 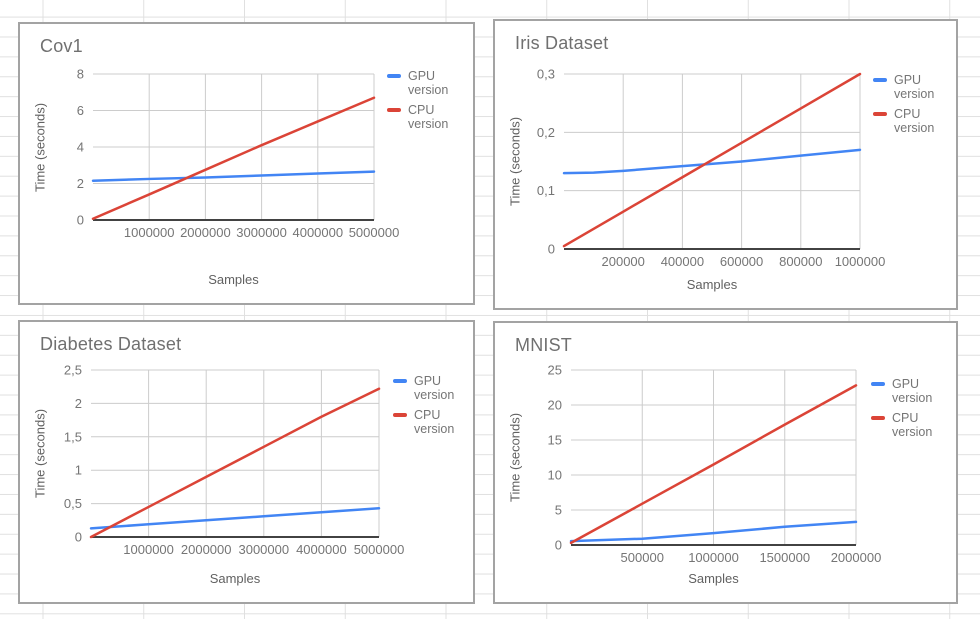 What do you see at coordinates (80, 147) in the screenshot?
I see `y-tick-label: 4` at bounding box center [80, 147].